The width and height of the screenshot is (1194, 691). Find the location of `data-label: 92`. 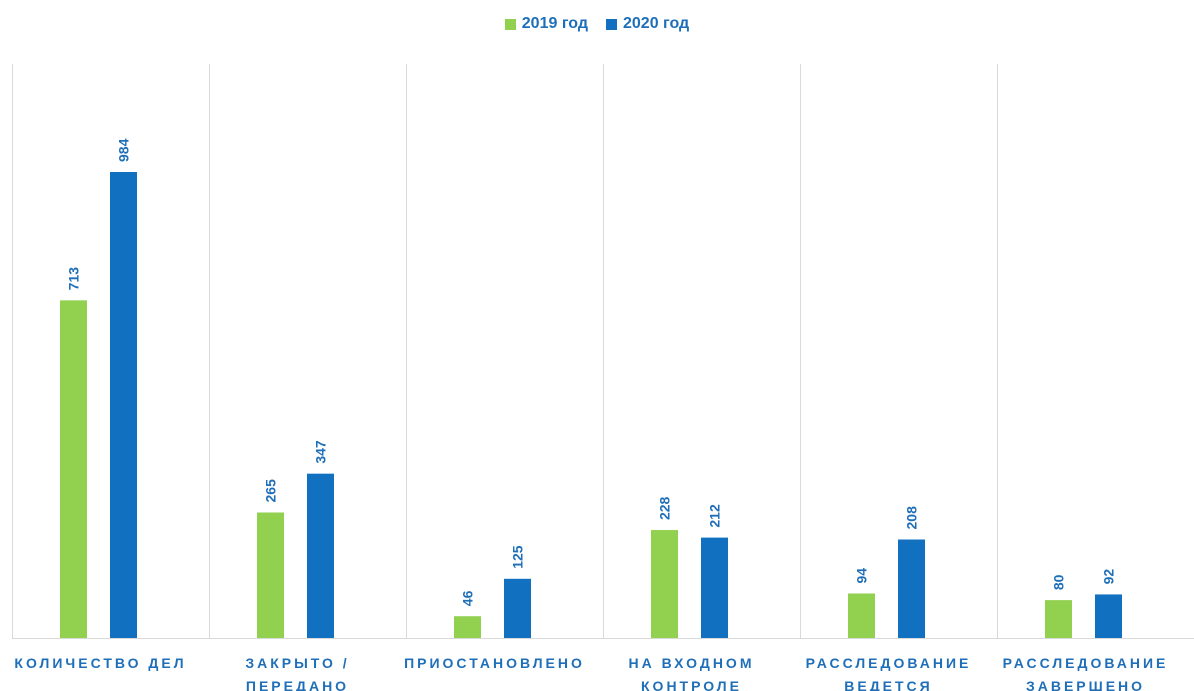

data-label: 92 is located at coordinates (1109, 577).